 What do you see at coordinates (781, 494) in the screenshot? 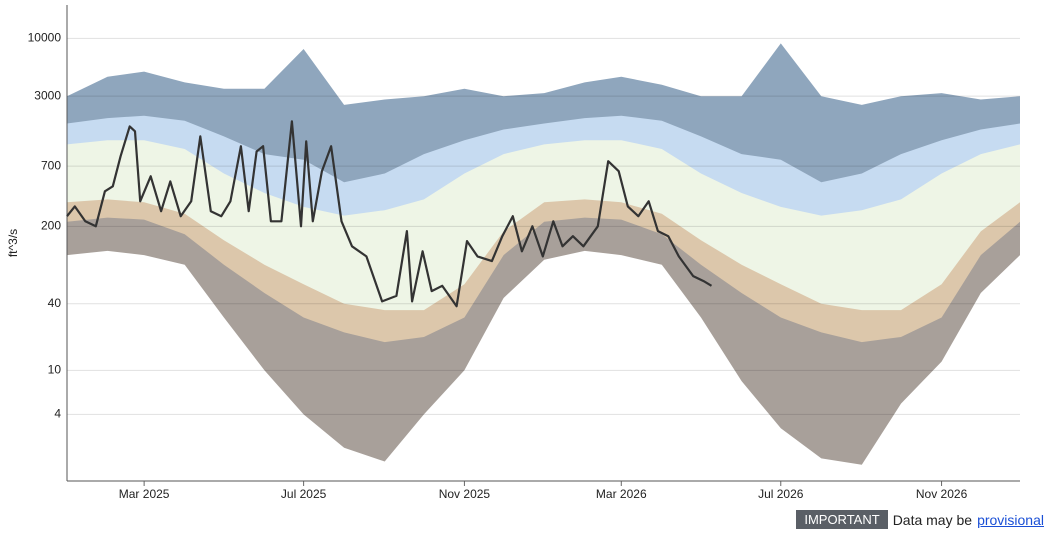
I see `x-tick-label: Jul 2026` at bounding box center [781, 494].